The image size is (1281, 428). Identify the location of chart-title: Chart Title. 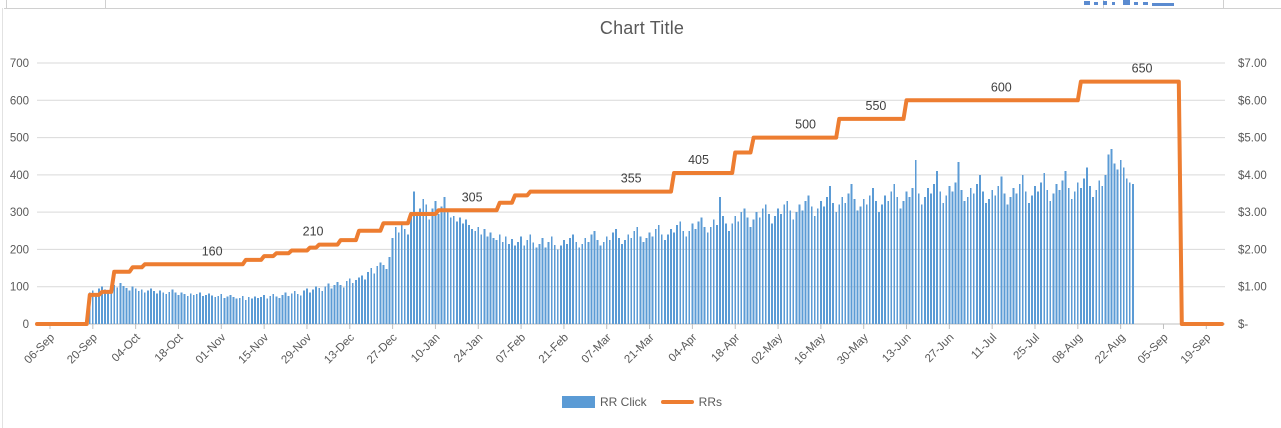
(642, 28).